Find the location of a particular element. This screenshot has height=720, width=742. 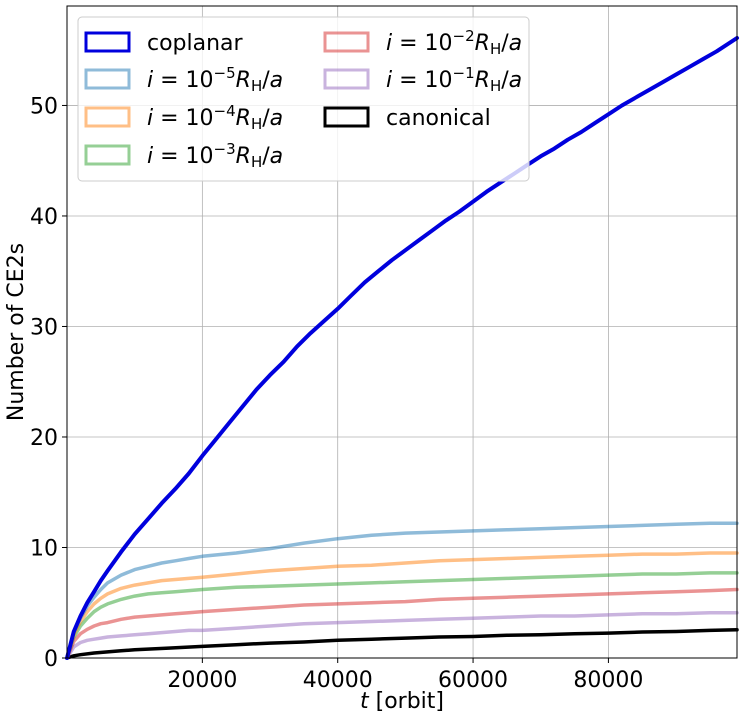

legend-label-part: −3 is located at coordinates (225, 149).